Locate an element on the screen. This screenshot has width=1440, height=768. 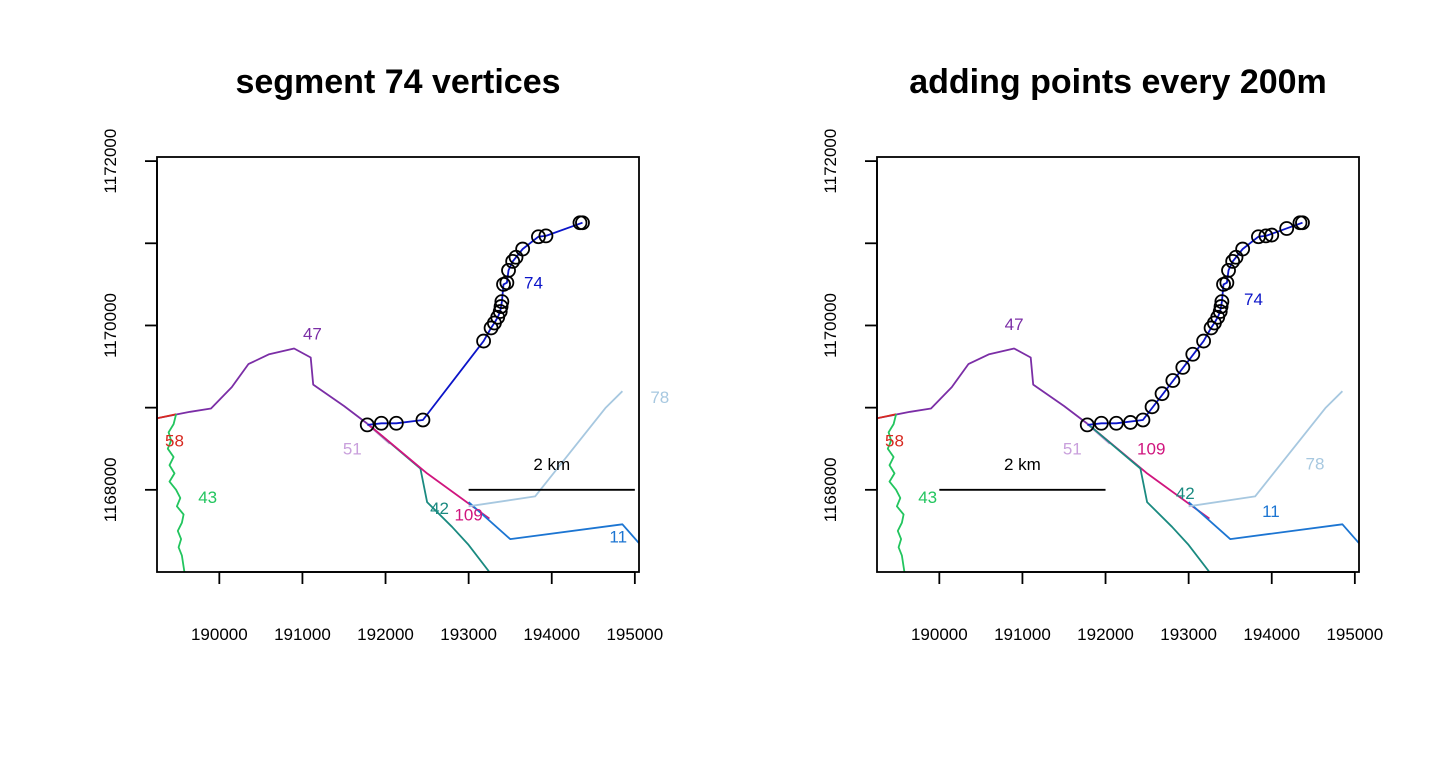
x-tick-label: 194000 is located at coordinates (551, 634).